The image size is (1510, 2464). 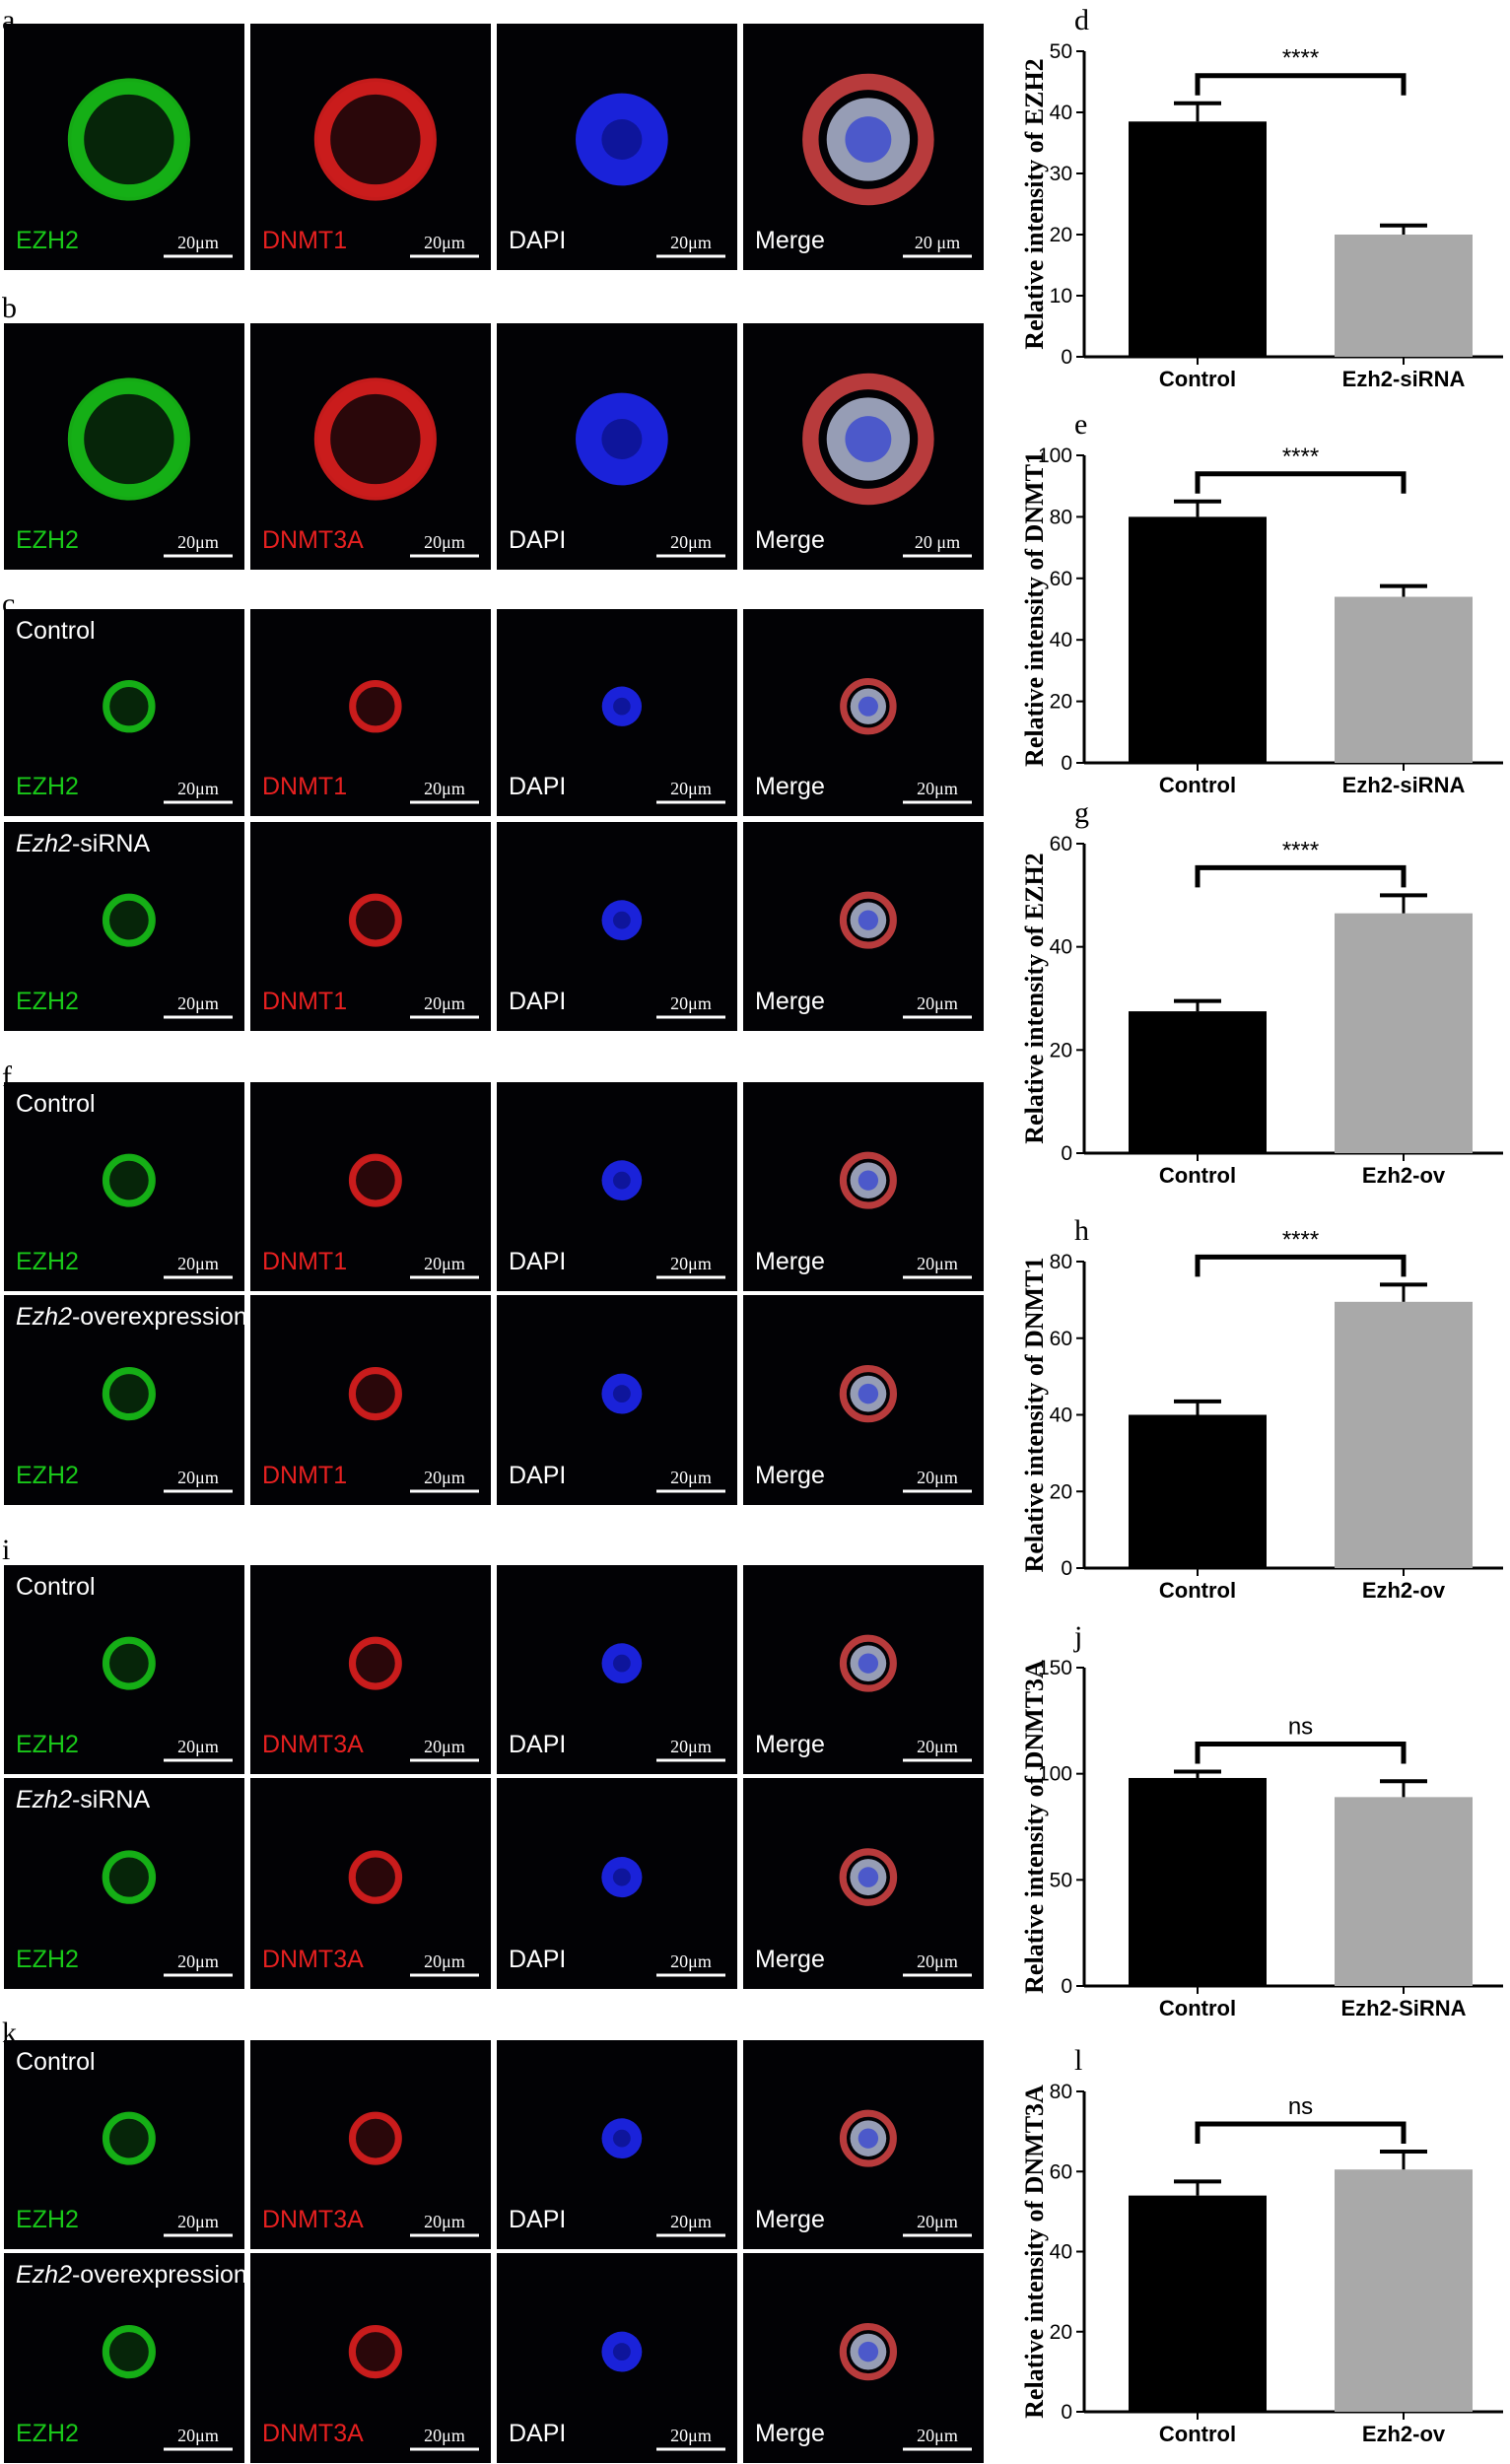 What do you see at coordinates (1300, 2106) in the screenshot?
I see `significance-label: ns` at bounding box center [1300, 2106].